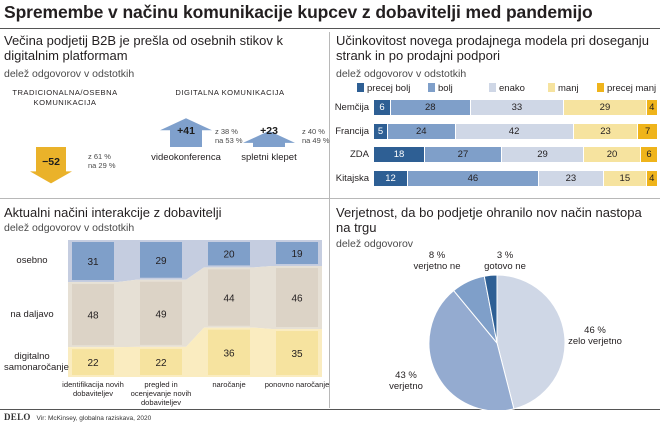 The height and width of the screenshot is (426, 660). Describe the element at coordinates (297, 384) in the screenshot. I see `column-category-label: ponovno naročanje` at that location.